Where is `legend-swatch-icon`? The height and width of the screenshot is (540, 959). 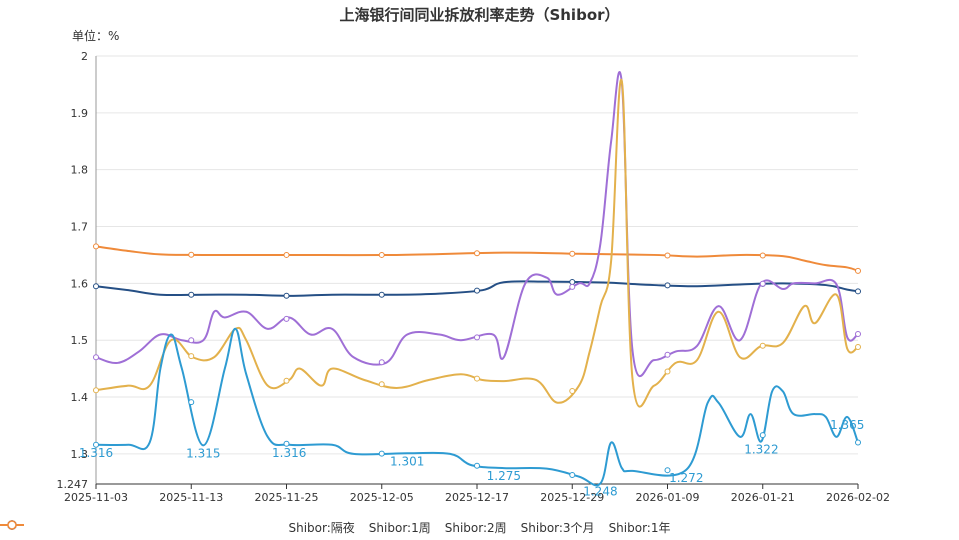 legend-swatch-icon is located at coordinates (12, 525).